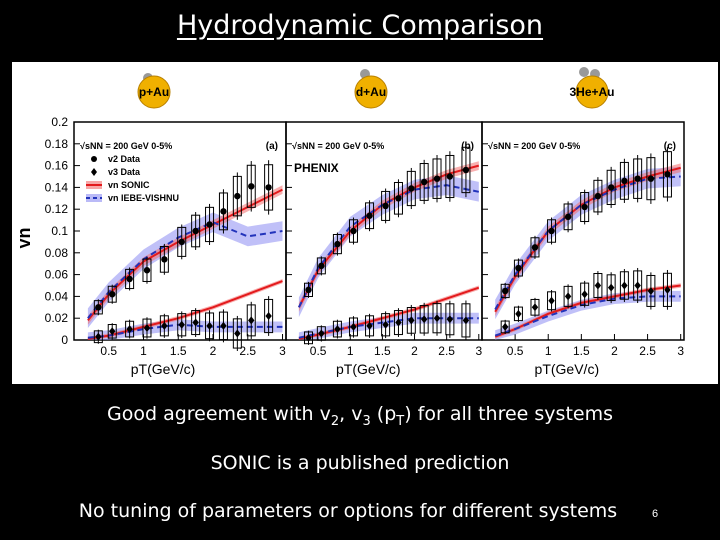 This screenshot has width=720, height=540. What do you see at coordinates (59, 231) in the screenshot?
I see `y-tick-label: 0.1` at bounding box center [59, 231].